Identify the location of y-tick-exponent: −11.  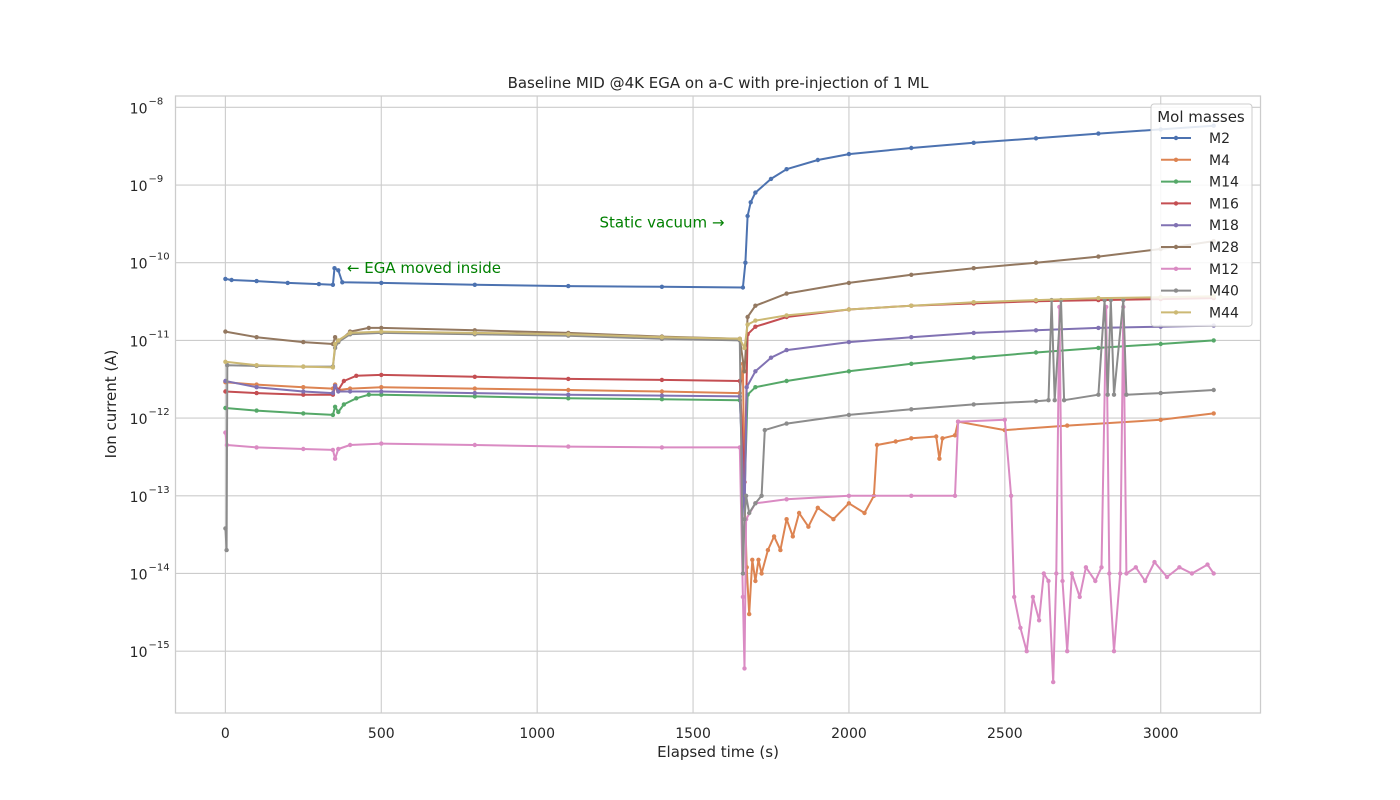
(159, 334).